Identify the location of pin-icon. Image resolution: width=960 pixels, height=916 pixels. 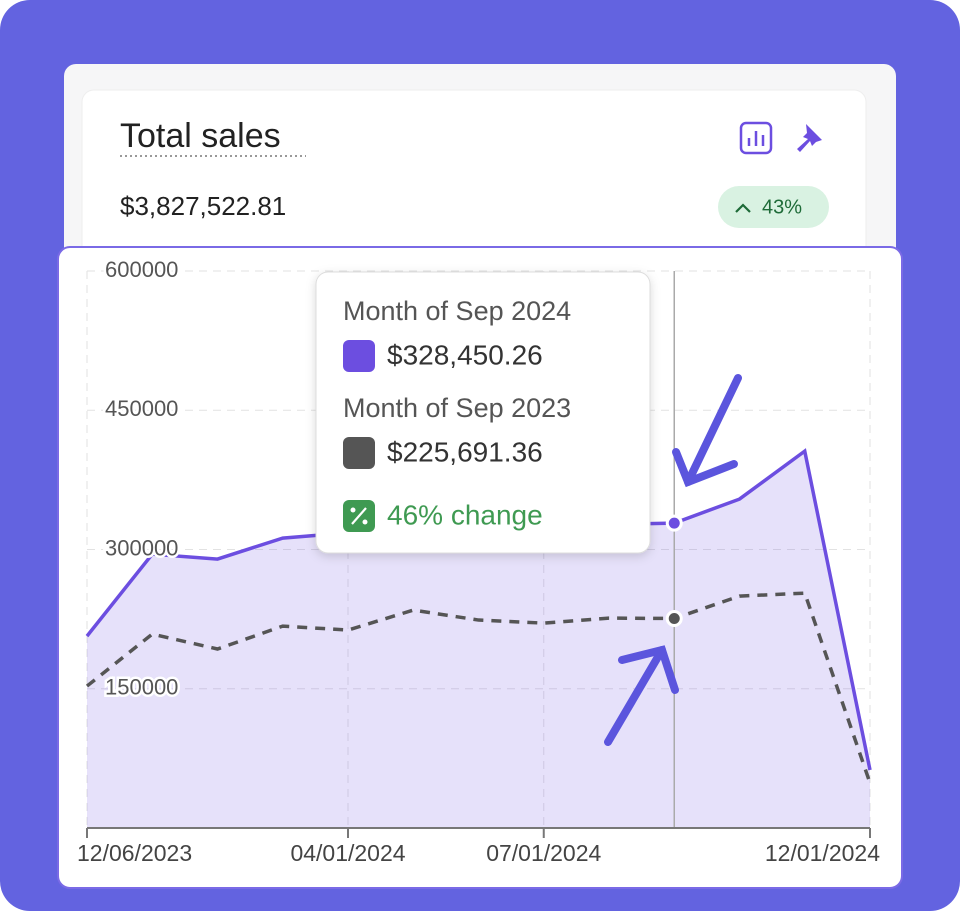
(809, 138).